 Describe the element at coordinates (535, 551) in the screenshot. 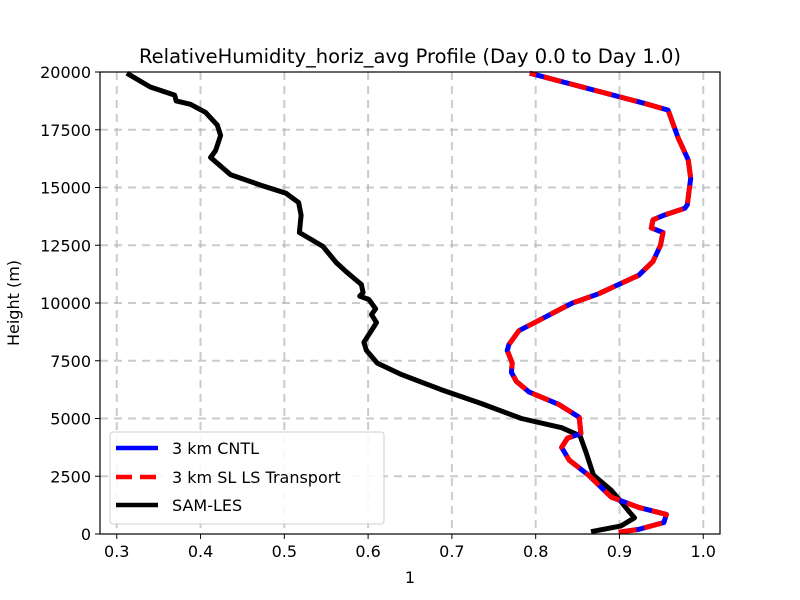

I see `x-tick-label: 0.8` at that location.